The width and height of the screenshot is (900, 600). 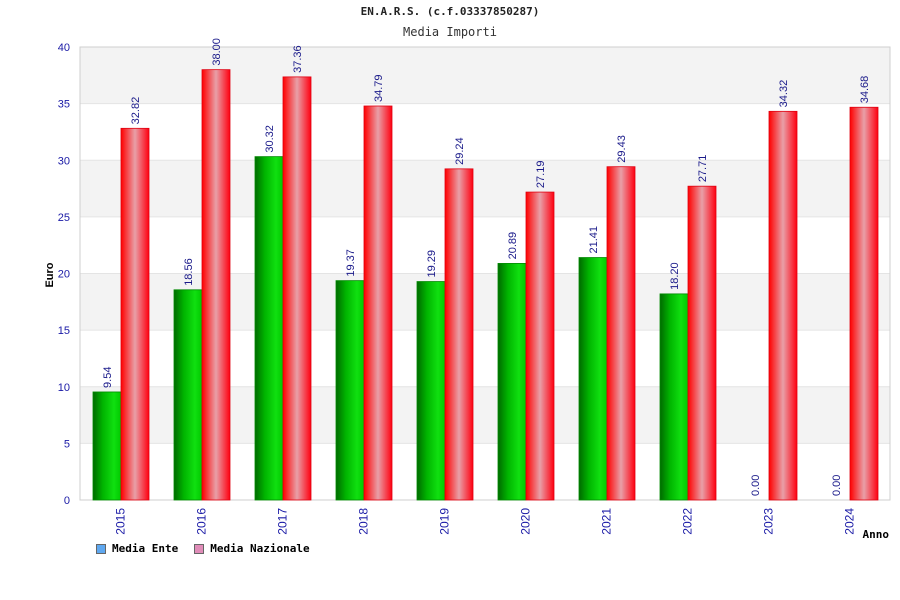 I want to click on bar-value-label: 21.41, so click(x=594, y=240).